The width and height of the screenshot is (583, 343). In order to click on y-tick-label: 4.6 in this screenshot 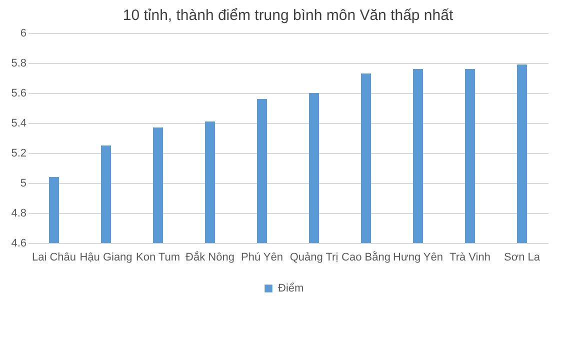, I will do `click(18, 244)`.